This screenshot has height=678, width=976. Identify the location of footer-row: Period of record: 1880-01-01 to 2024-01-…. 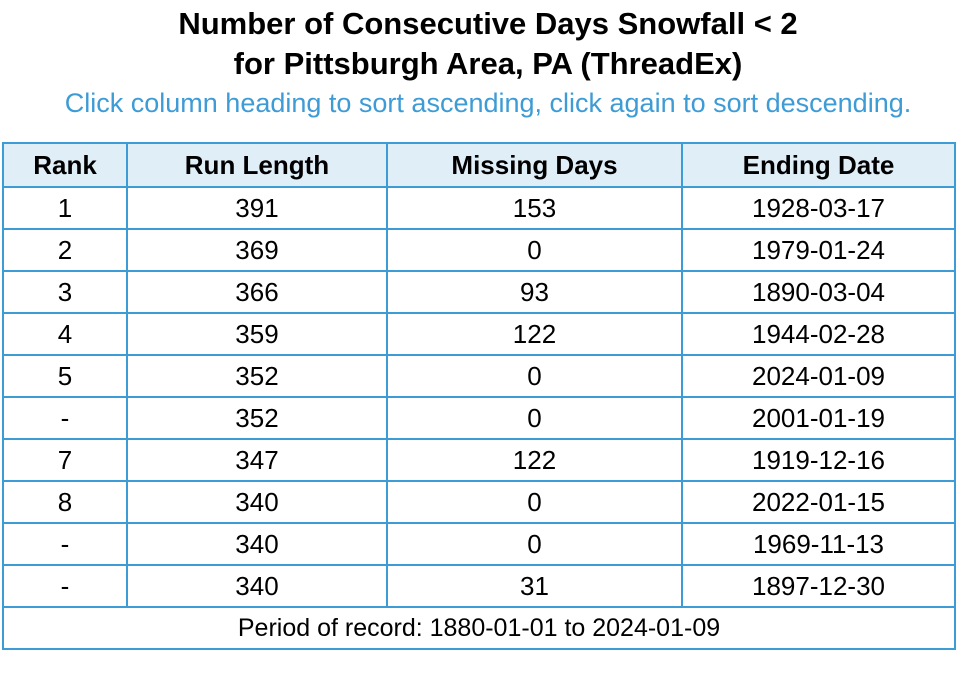
(479, 628).